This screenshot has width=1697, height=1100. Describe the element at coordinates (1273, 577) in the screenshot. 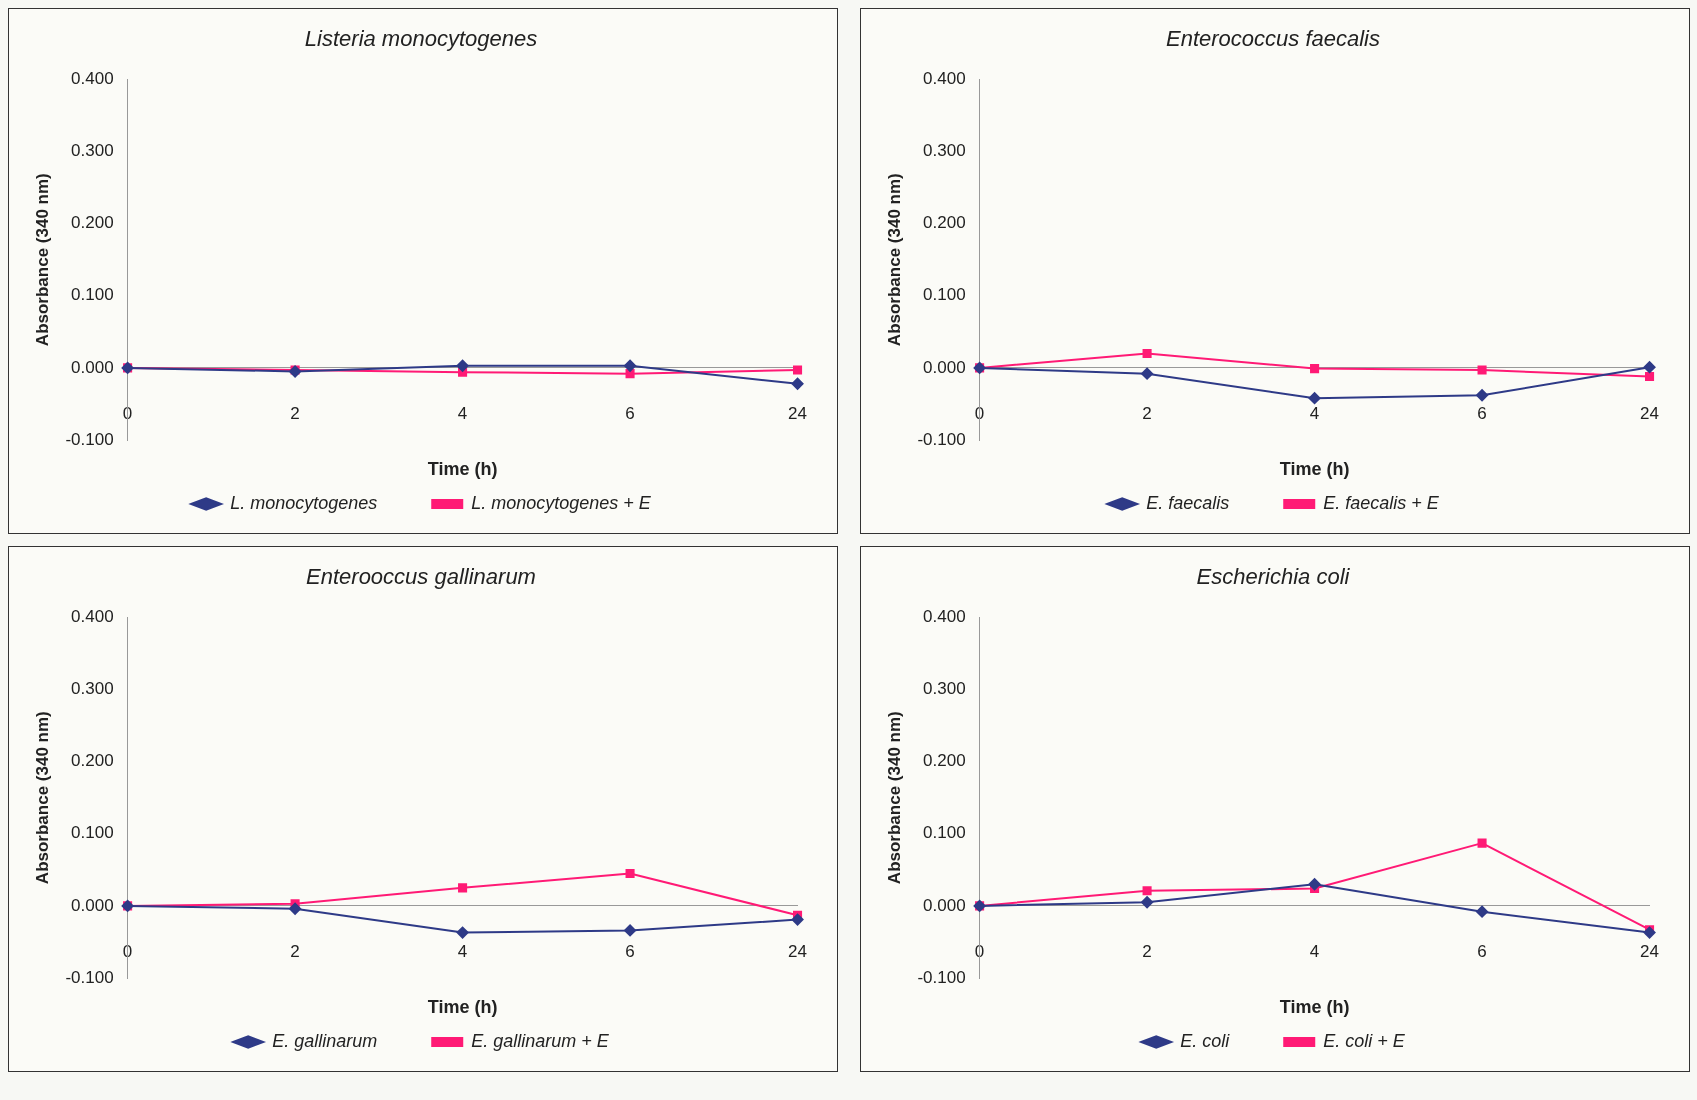

I see `chart-title: Escherichia coli` at that location.